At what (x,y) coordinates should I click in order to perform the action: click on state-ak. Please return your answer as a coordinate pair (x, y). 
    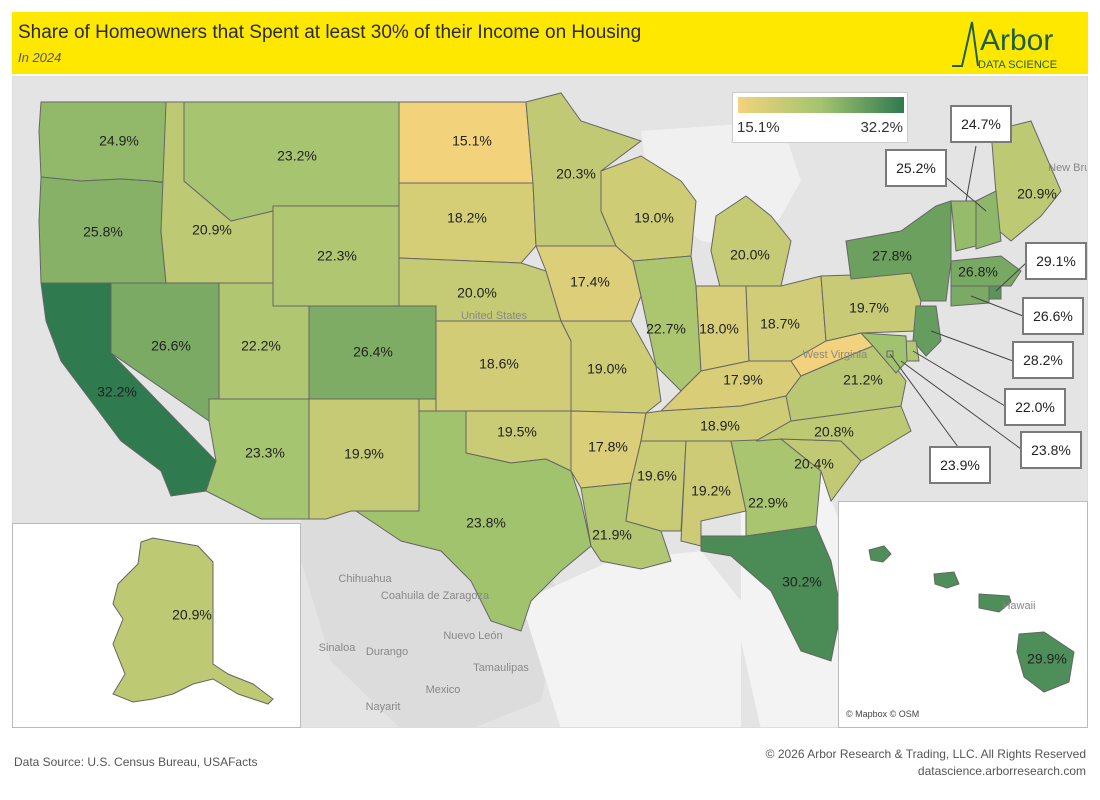
    Looking at the image, I should click on (193, 621).